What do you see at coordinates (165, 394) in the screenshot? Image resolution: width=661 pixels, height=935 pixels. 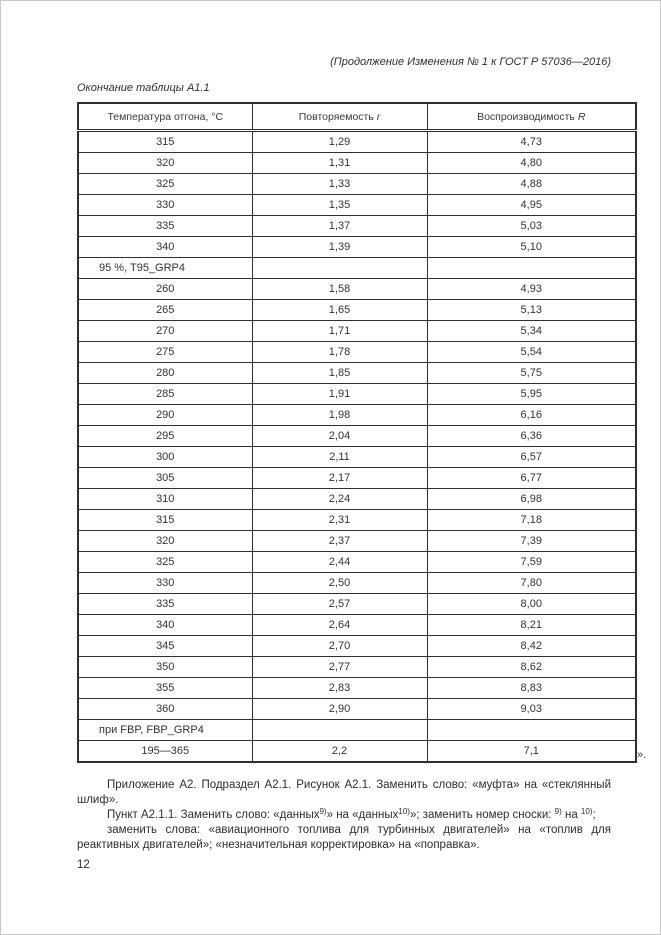 I see `temperature-cell: 285` at bounding box center [165, 394].